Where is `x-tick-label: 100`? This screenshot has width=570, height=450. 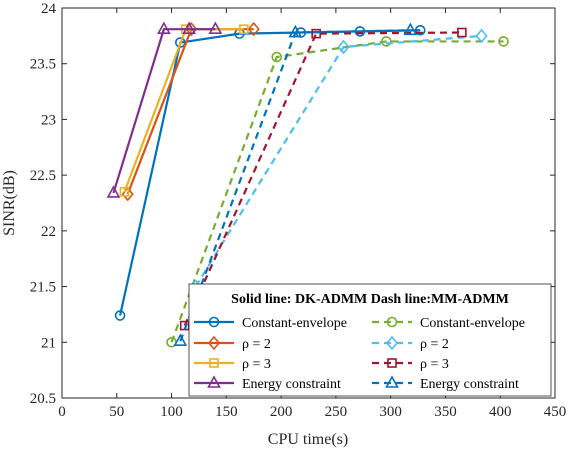
x-tick-label: 100 is located at coordinates (171, 412).